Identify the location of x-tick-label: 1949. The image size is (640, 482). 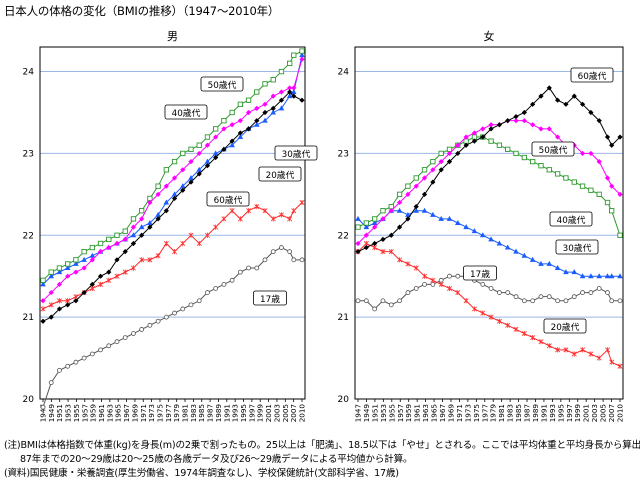
(51, 413).